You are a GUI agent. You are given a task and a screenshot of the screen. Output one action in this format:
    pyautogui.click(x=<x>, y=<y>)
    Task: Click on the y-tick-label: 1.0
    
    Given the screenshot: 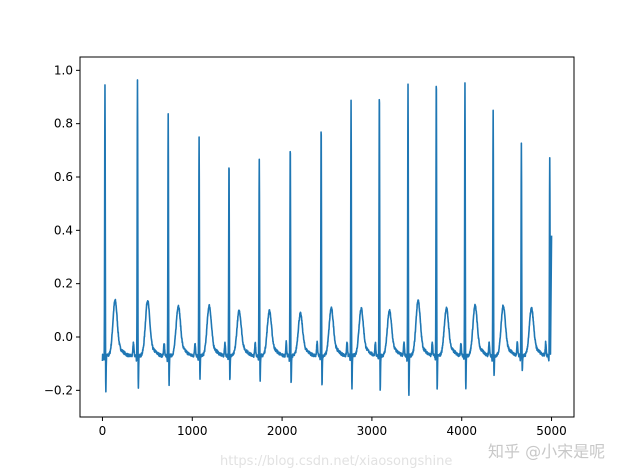 What is the action you would take?
    pyautogui.click(x=63, y=70)
    